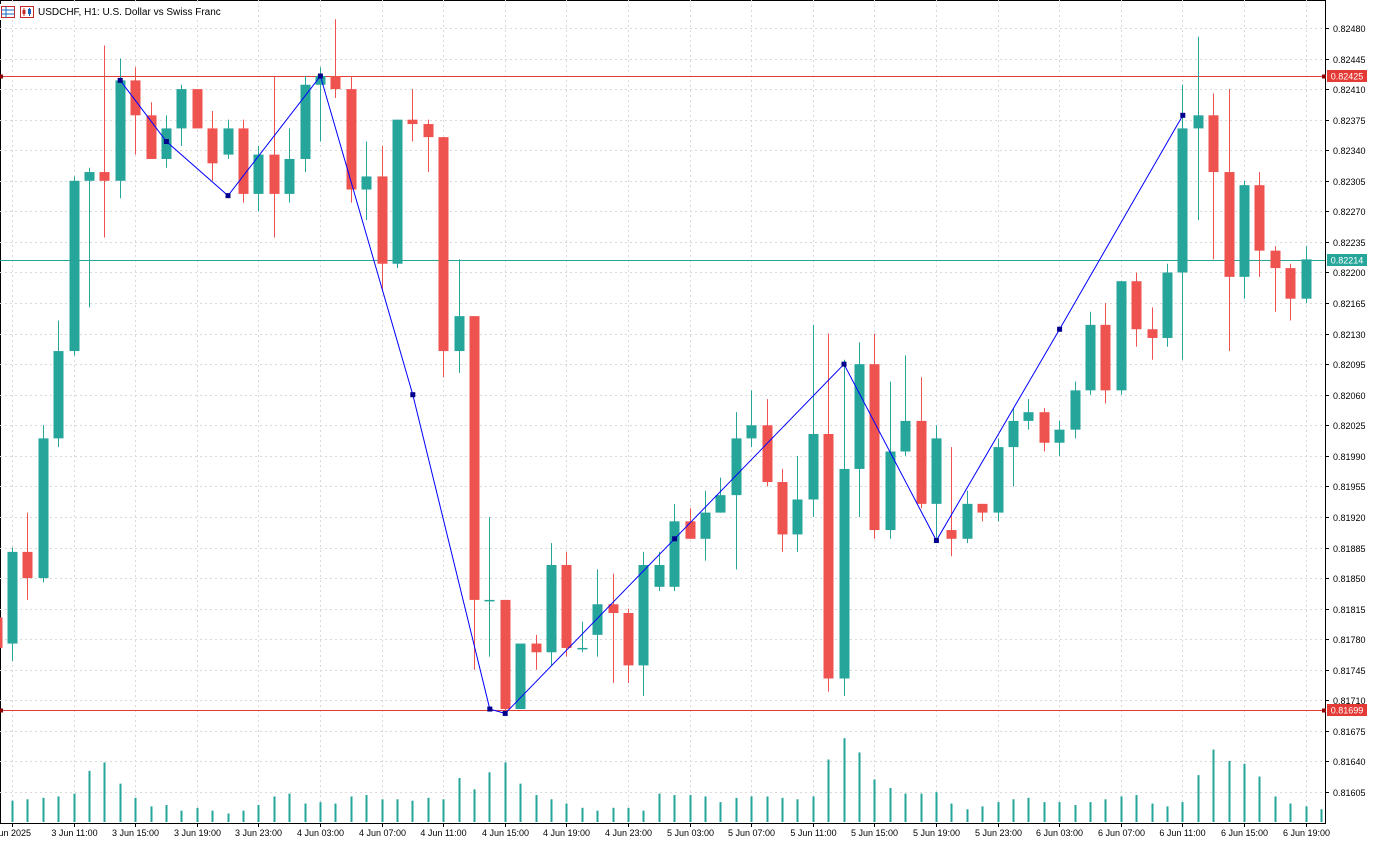 Image resolution: width=1379 pixels, height=845 pixels. I want to click on y-tick-label: 0.81710, so click(1349, 701).